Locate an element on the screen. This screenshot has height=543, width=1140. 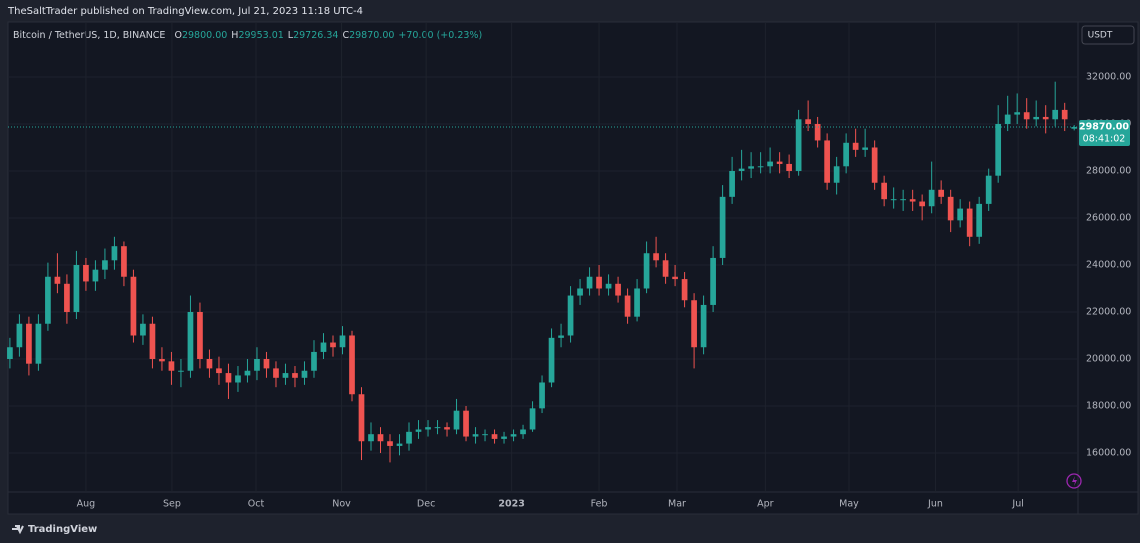
x-tick-label: Jul is located at coordinates (1017, 504).